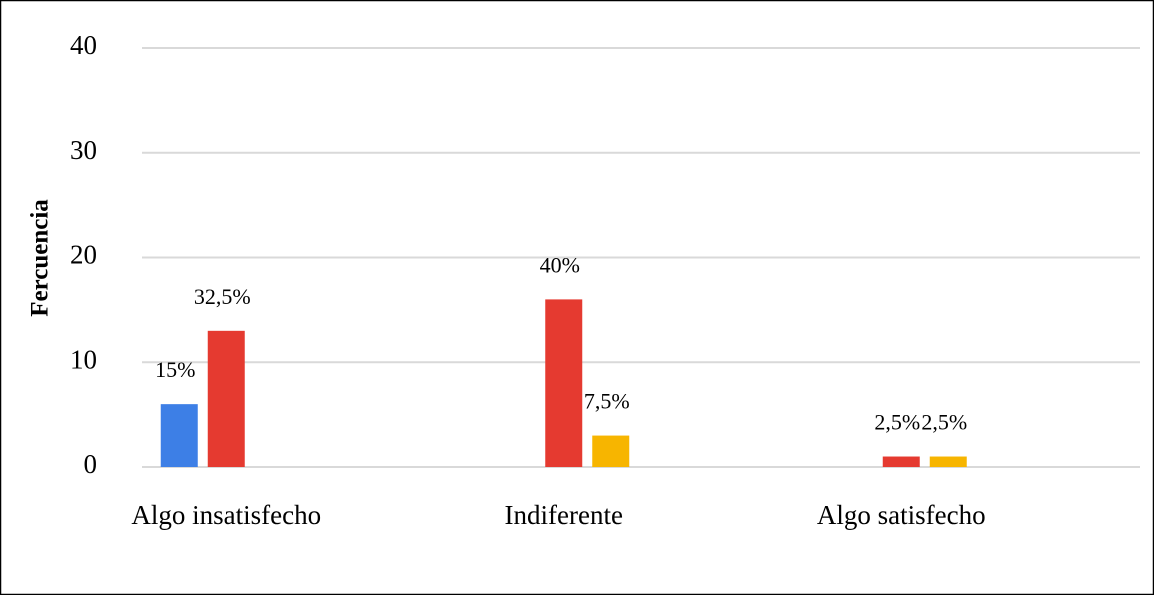 The width and height of the screenshot is (1154, 595). I want to click on x-tick-label-box: Algo insatisfecho, so click(226, 515).